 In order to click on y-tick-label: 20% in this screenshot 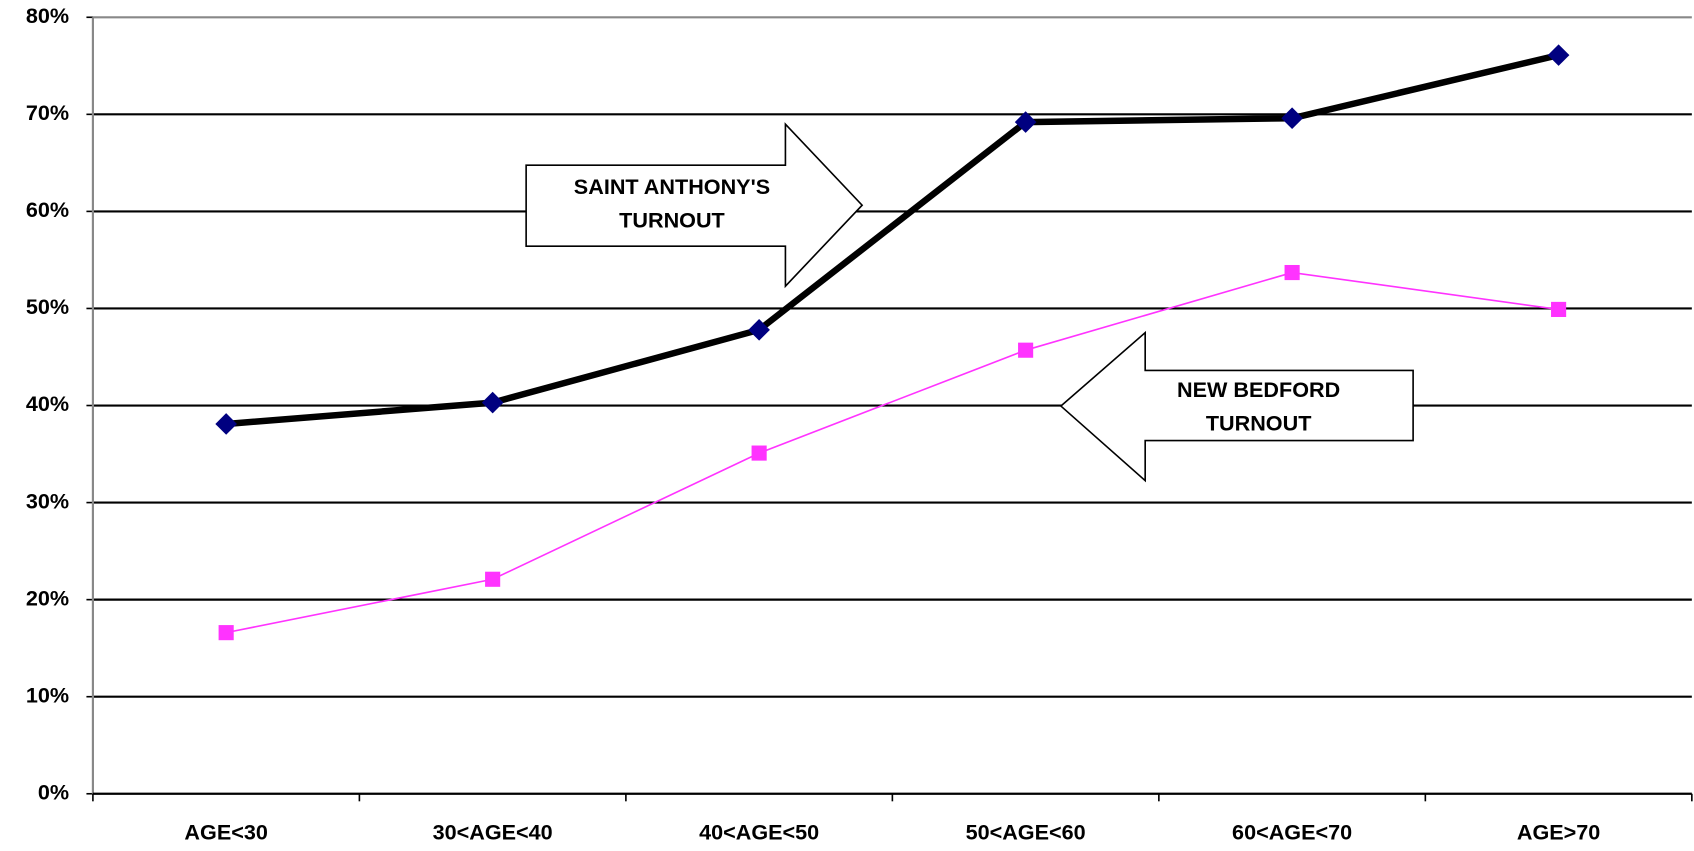, I will do `click(47, 597)`.